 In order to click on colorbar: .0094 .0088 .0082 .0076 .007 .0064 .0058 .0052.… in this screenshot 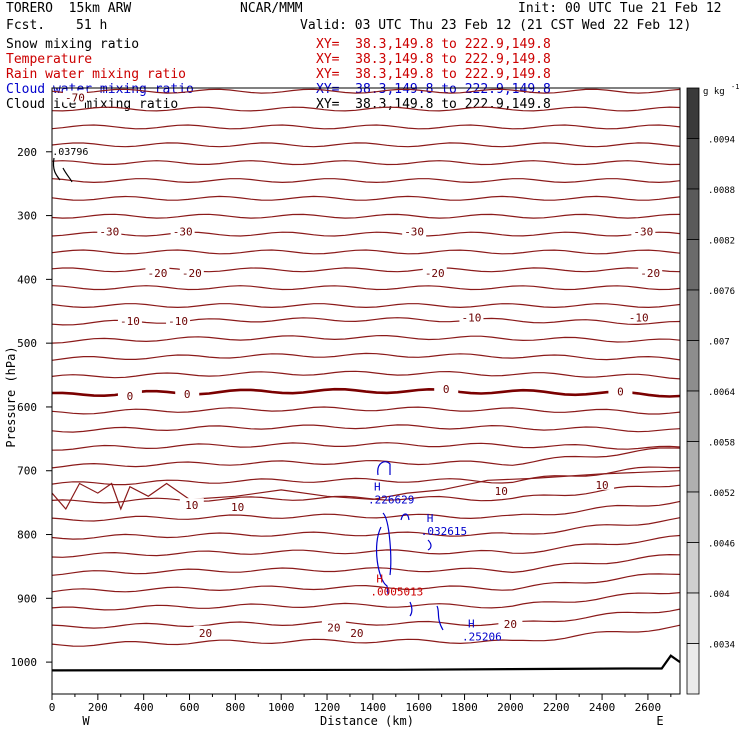, I will do `click(712, 389)`.